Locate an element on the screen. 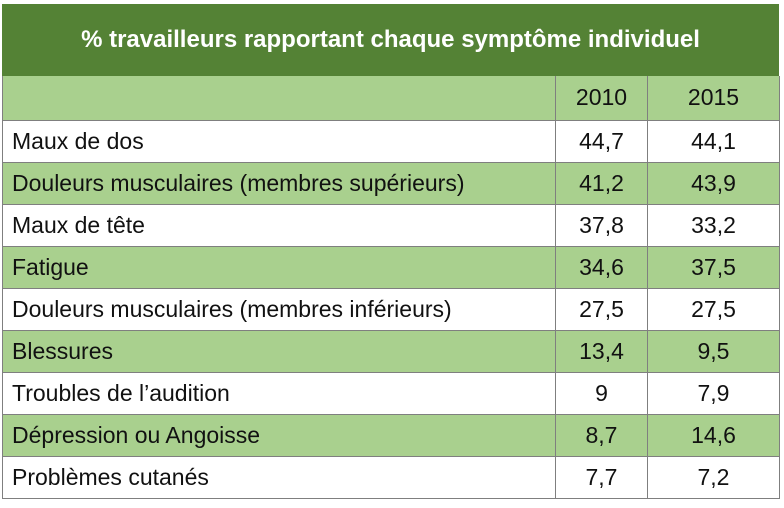 This screenshot has width=784, height=508. table-row: Dépression ou Angoisse 8,7 14,6 is located at coordinates (391, 435).